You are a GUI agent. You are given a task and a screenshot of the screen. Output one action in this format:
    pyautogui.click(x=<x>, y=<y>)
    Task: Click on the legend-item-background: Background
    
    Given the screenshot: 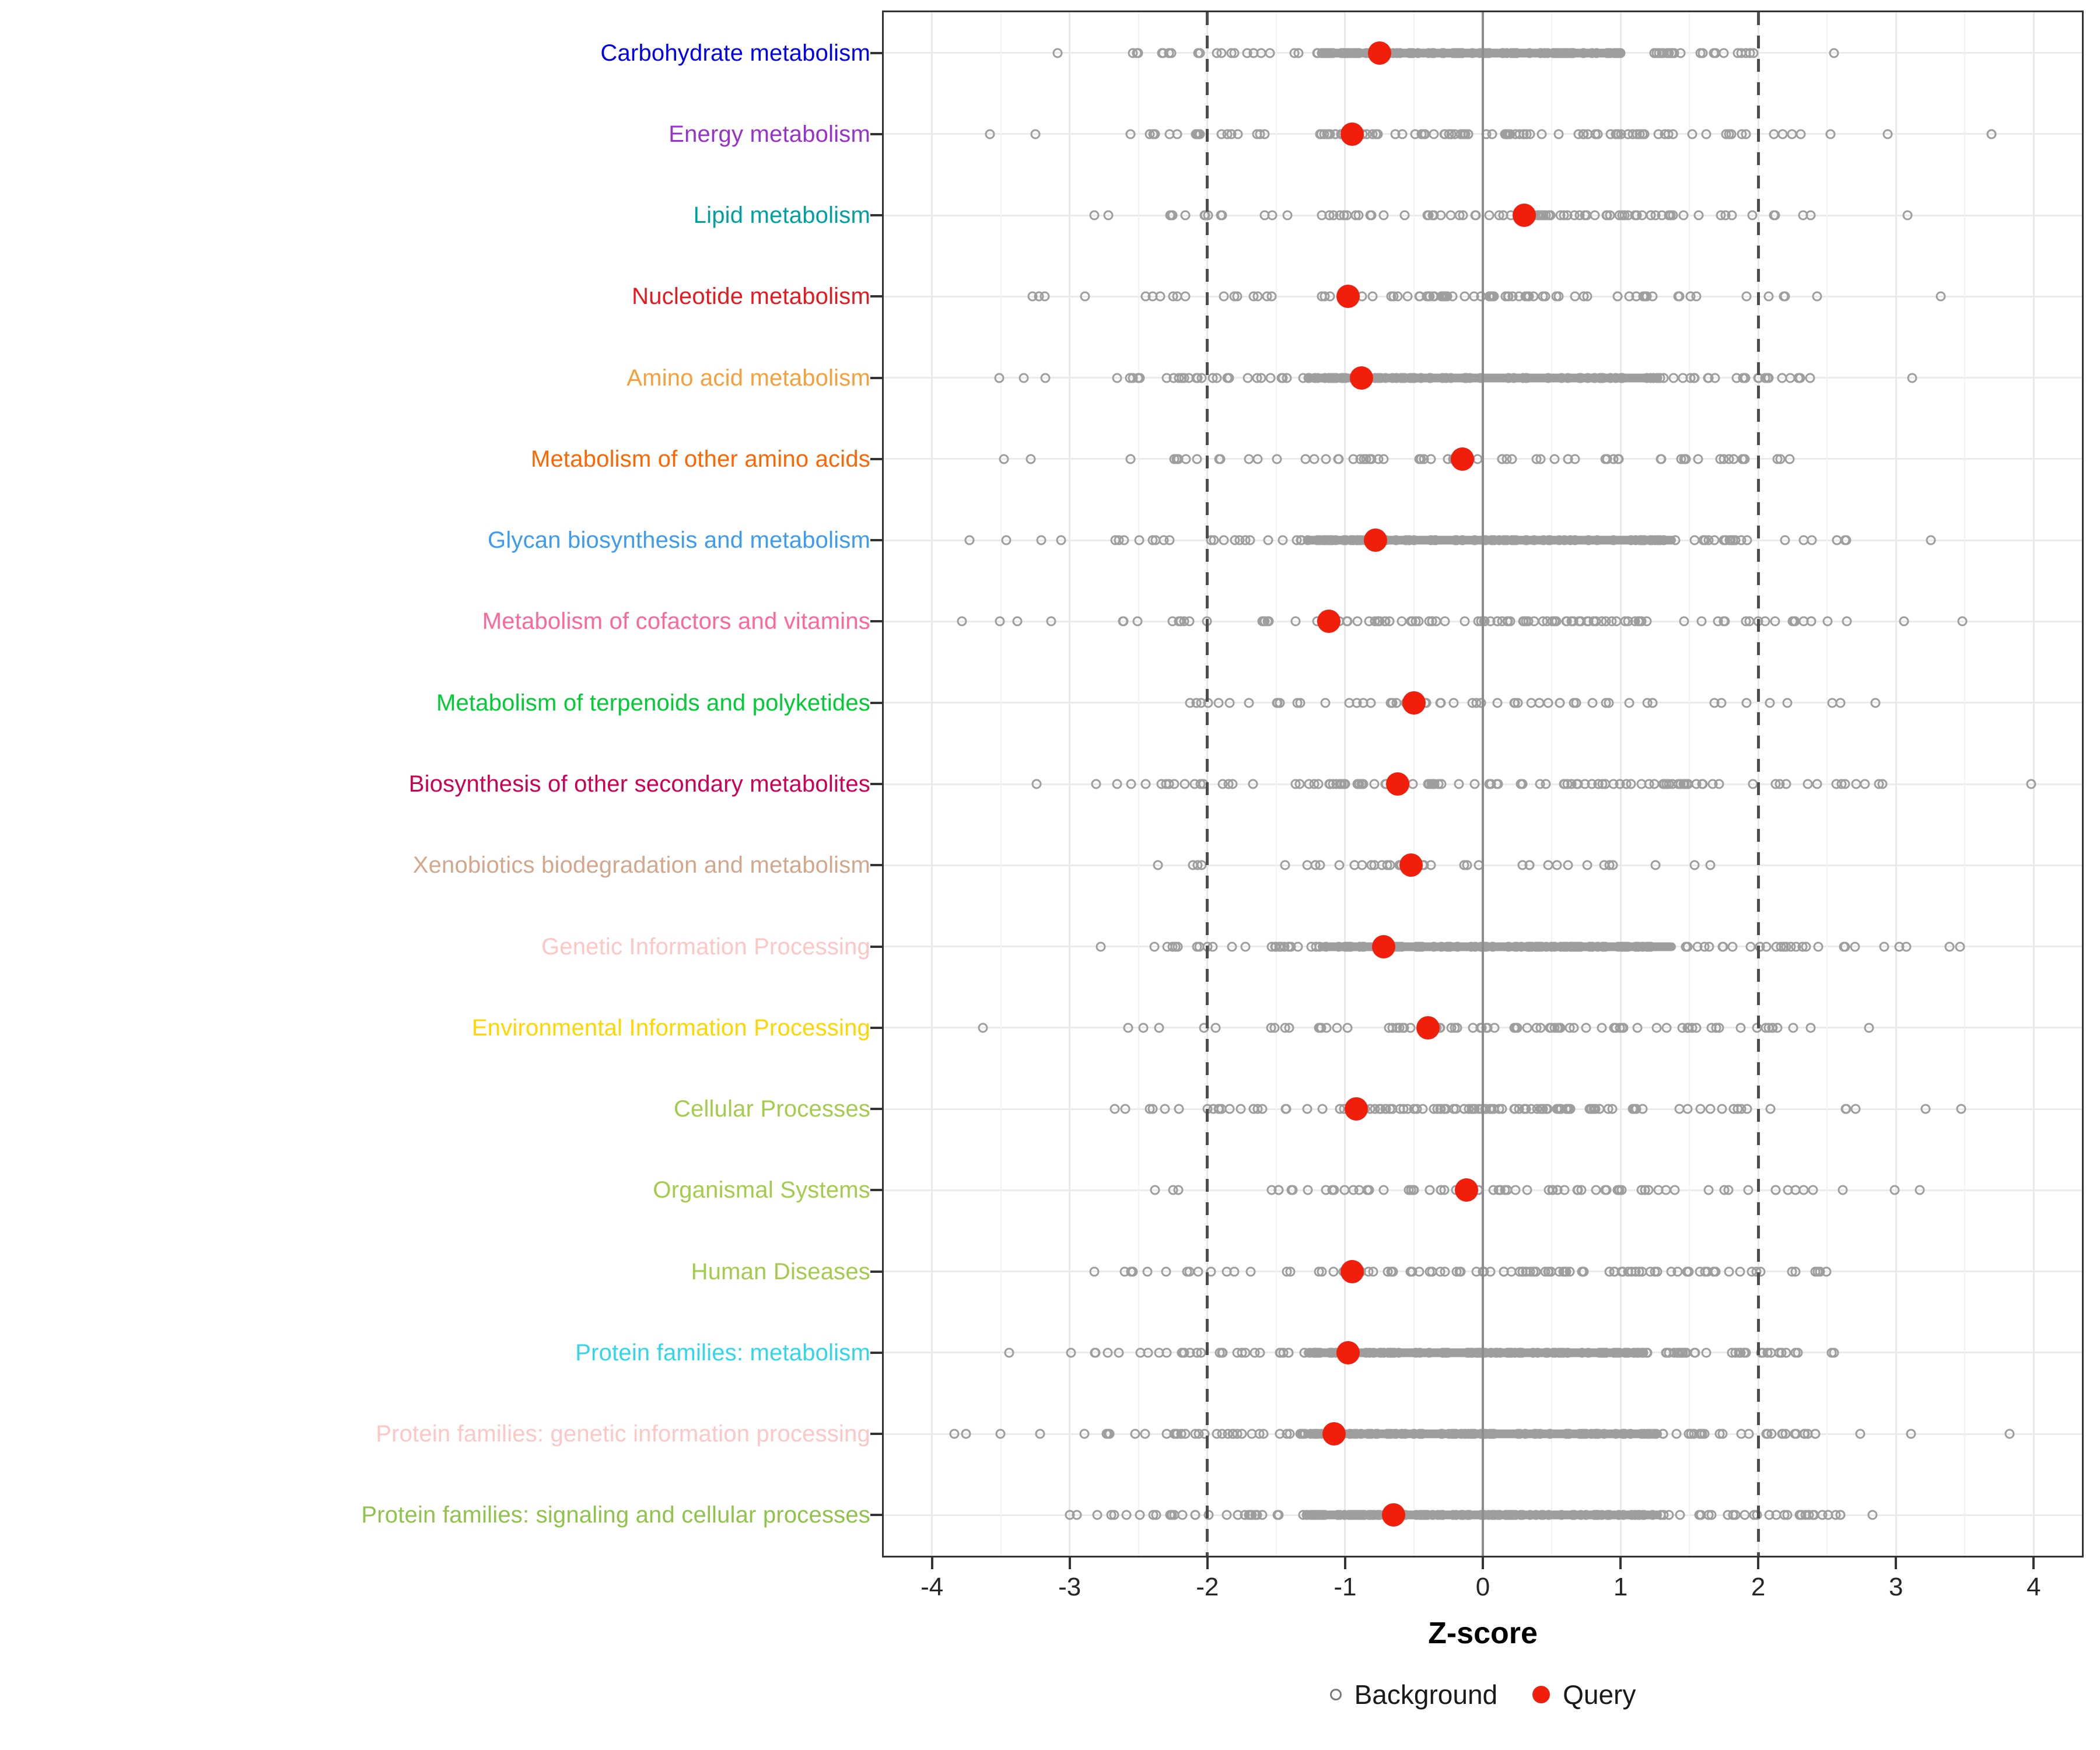 What is the action you would take?
    pyautogui.click(x=1413, y=1694)
    